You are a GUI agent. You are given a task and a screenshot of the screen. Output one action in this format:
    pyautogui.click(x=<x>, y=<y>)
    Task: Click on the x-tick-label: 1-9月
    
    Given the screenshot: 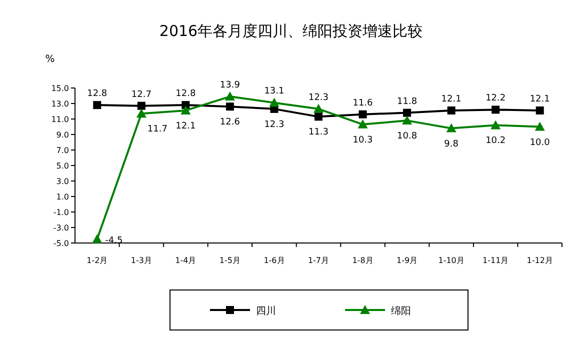 What is the action you would take?
    pyautogui.click(x=407, y=260)
    